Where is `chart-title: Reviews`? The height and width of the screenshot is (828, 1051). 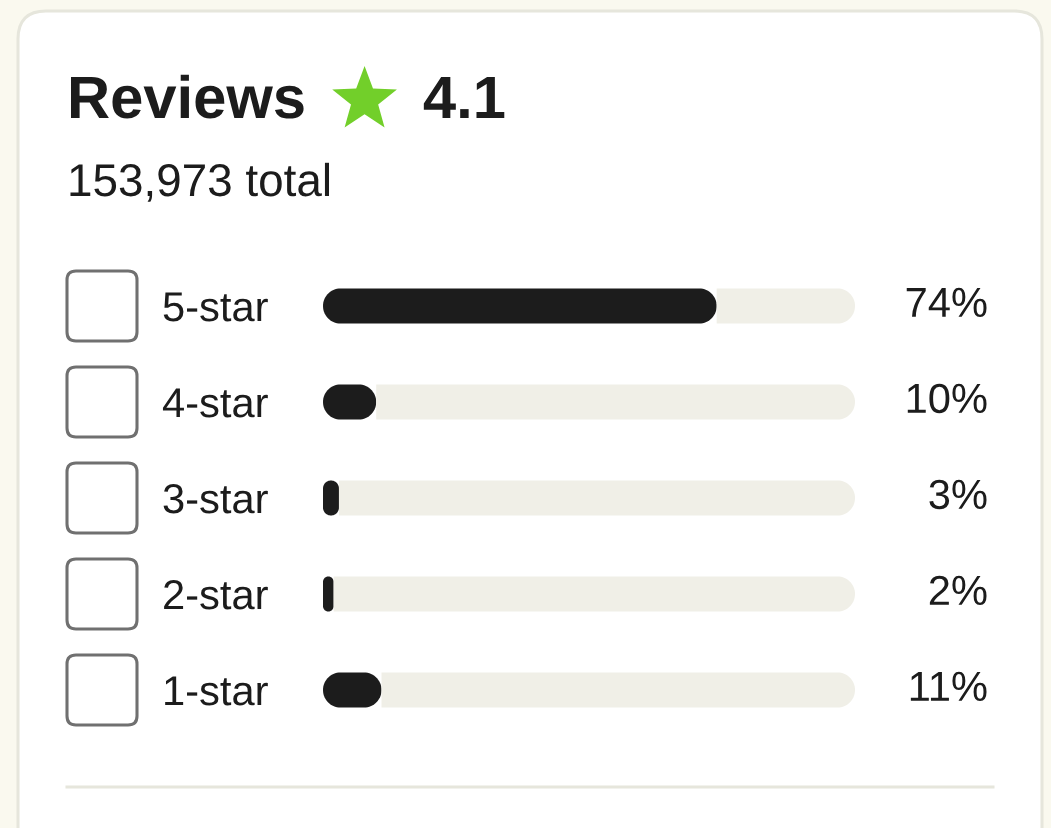 chart-title: Reviews is located at coordinates (187, 96).